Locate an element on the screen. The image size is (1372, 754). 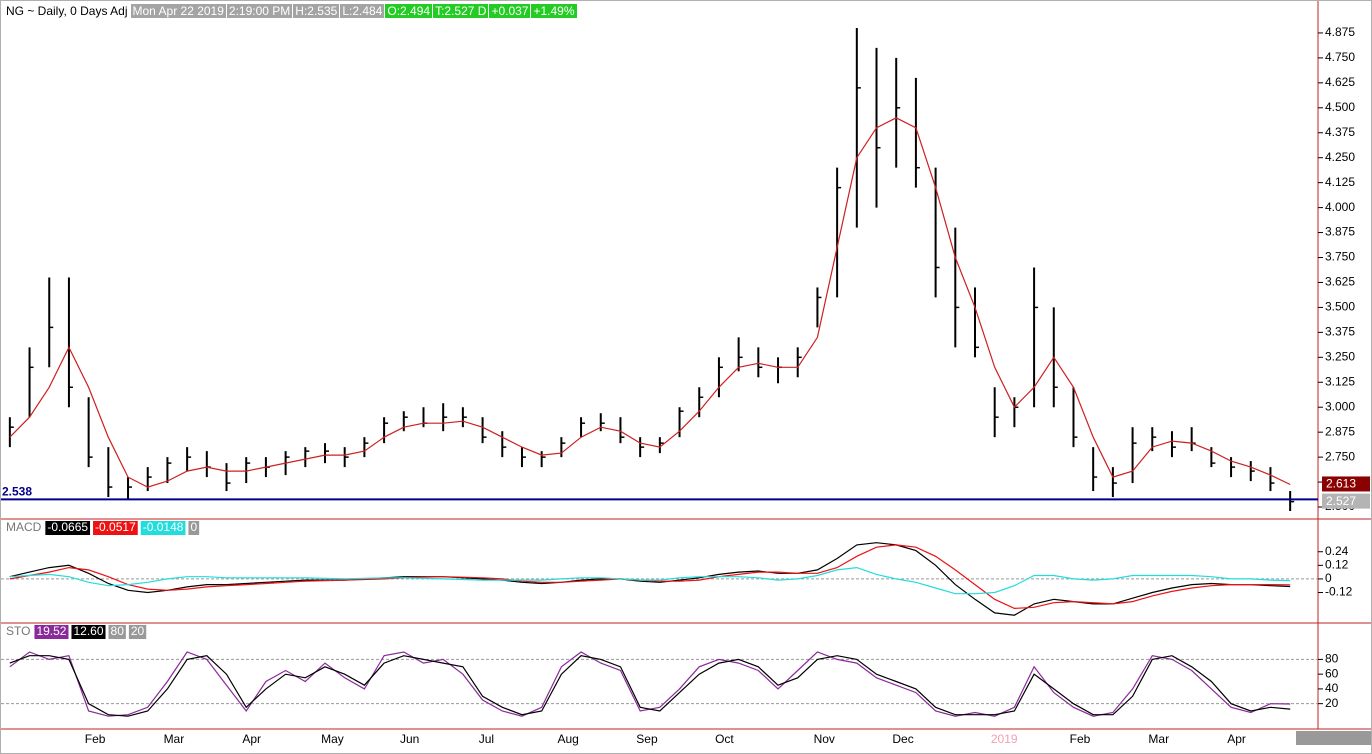
y-tick-label: 4.750 is located at coordinates (1340, 57).